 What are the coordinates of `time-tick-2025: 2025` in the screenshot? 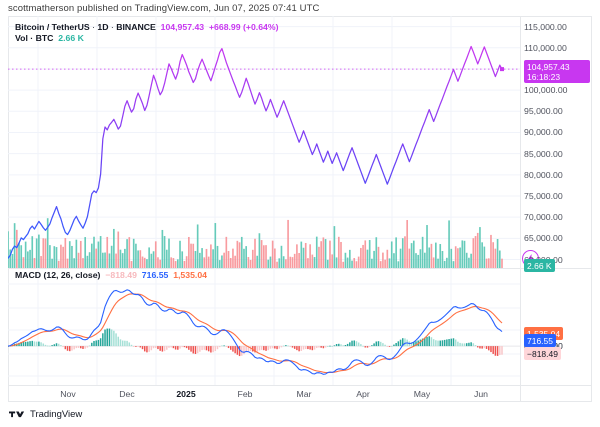 It's located at (186, 394).